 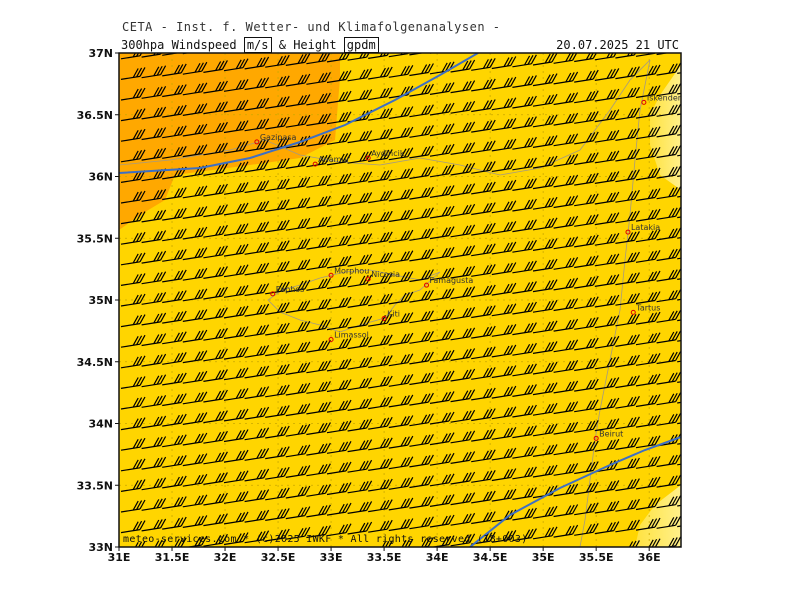 I want to click on valid-time: 20.07.2025 21 UTC, so click(x=617, y=45).